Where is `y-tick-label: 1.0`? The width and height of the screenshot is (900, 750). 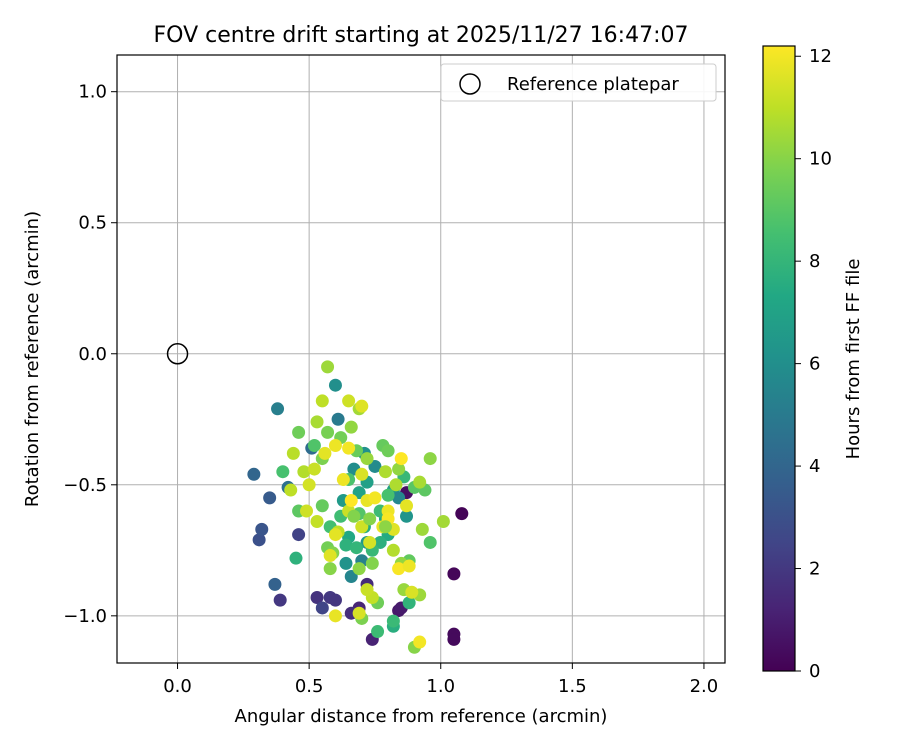
y-tick-label: 1.0 is located at coordinates (92, 92).